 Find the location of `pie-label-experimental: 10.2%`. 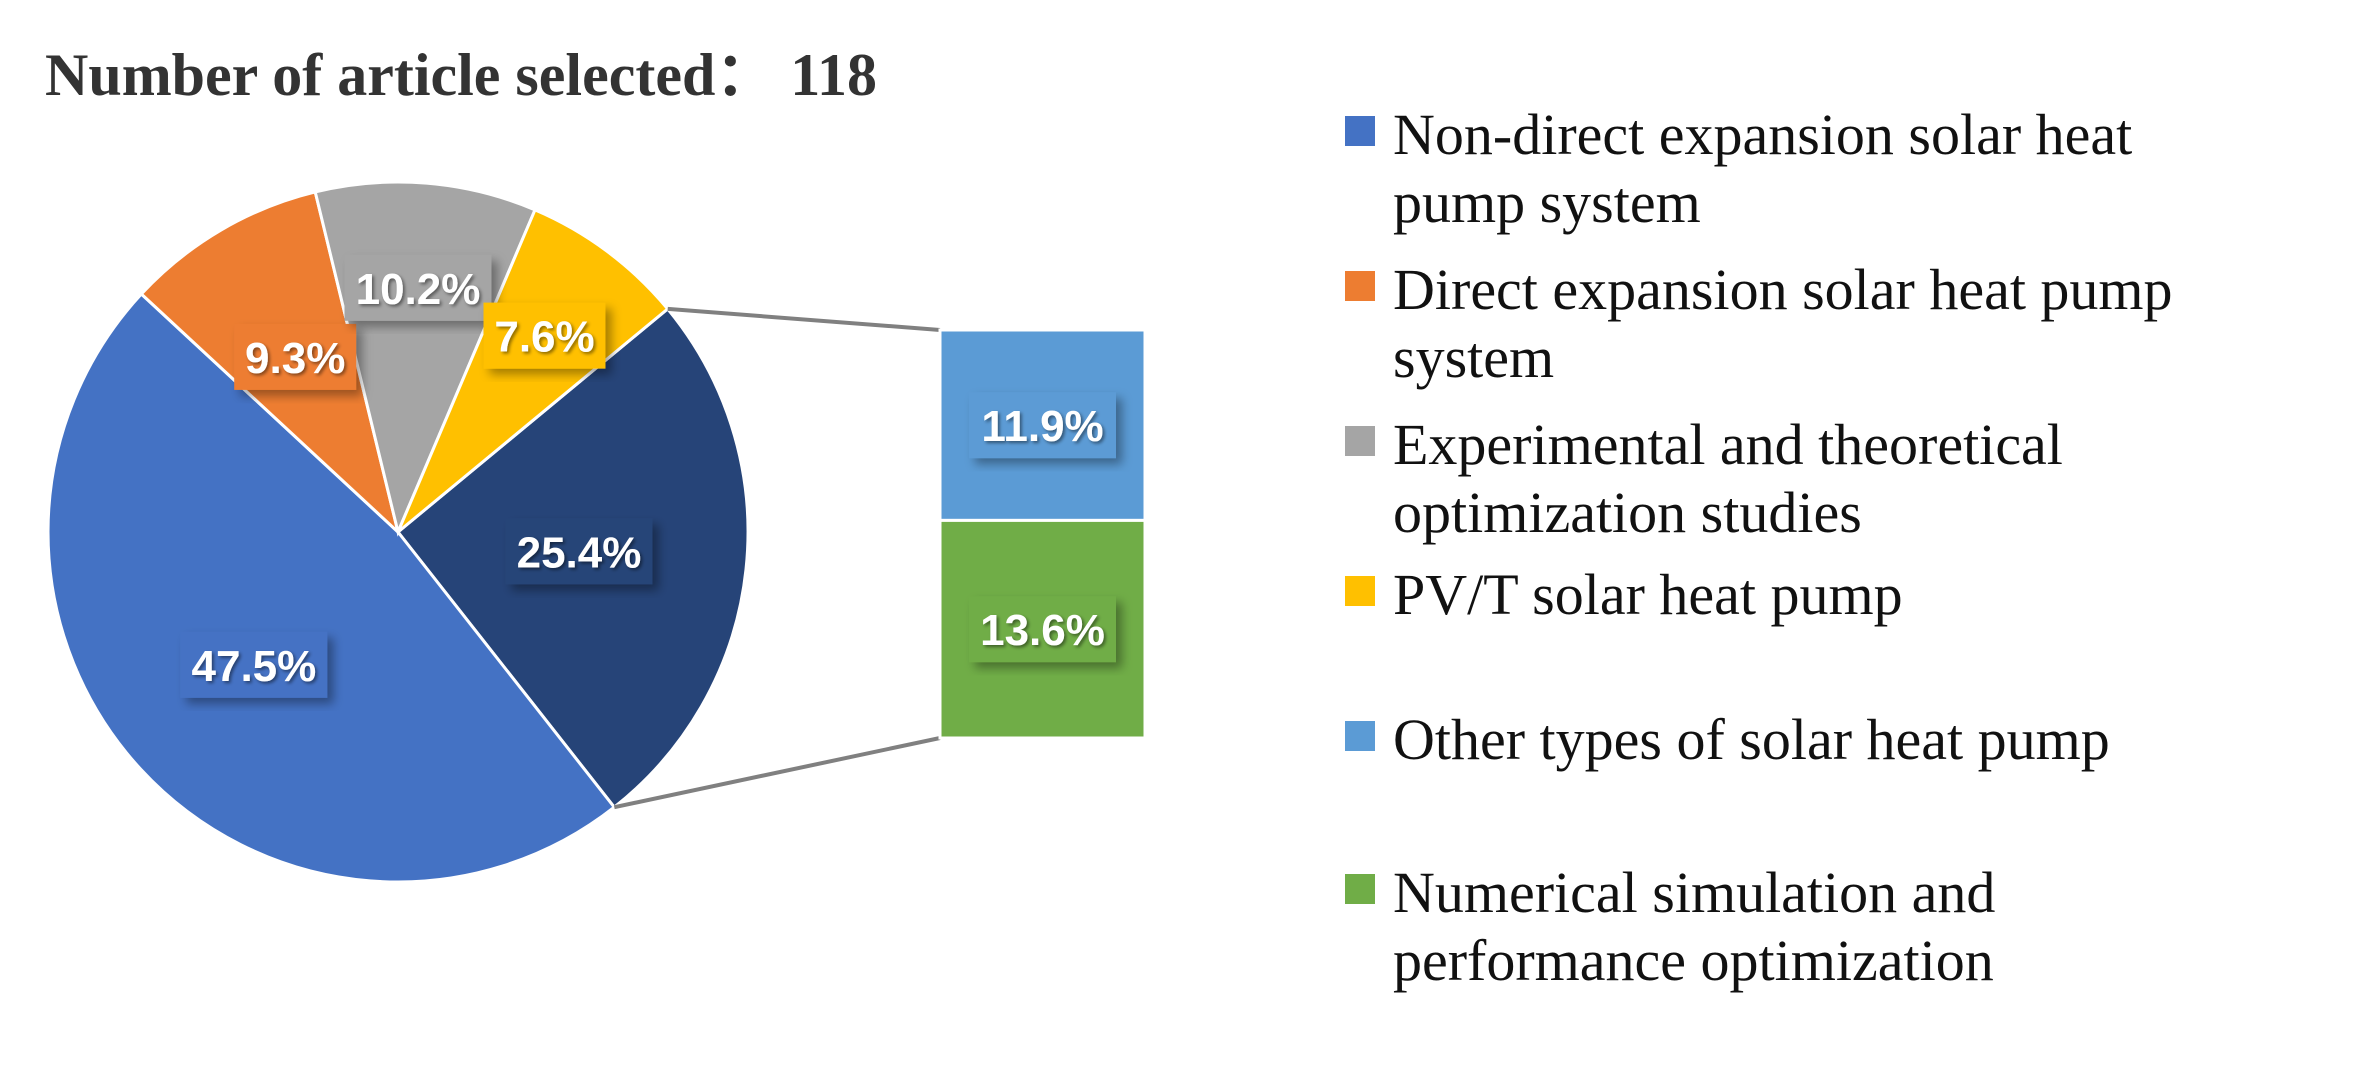

pie-label-experimental: 10.2% is located at coordinates (418, 289).